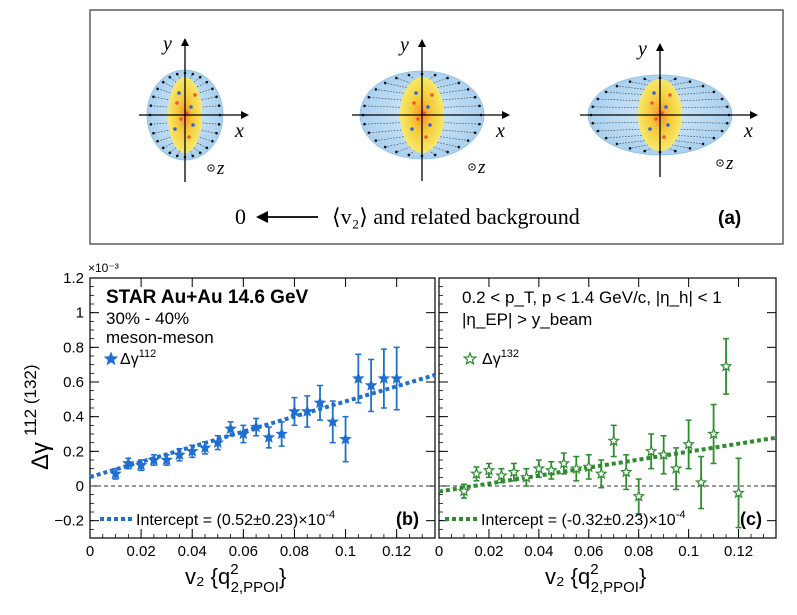 This screenshot has width=797, height=615. What do you see at coordinates (80, 313) in the screenshot?
I see `y-tick-label: 1` at bounding box center [80, 313].